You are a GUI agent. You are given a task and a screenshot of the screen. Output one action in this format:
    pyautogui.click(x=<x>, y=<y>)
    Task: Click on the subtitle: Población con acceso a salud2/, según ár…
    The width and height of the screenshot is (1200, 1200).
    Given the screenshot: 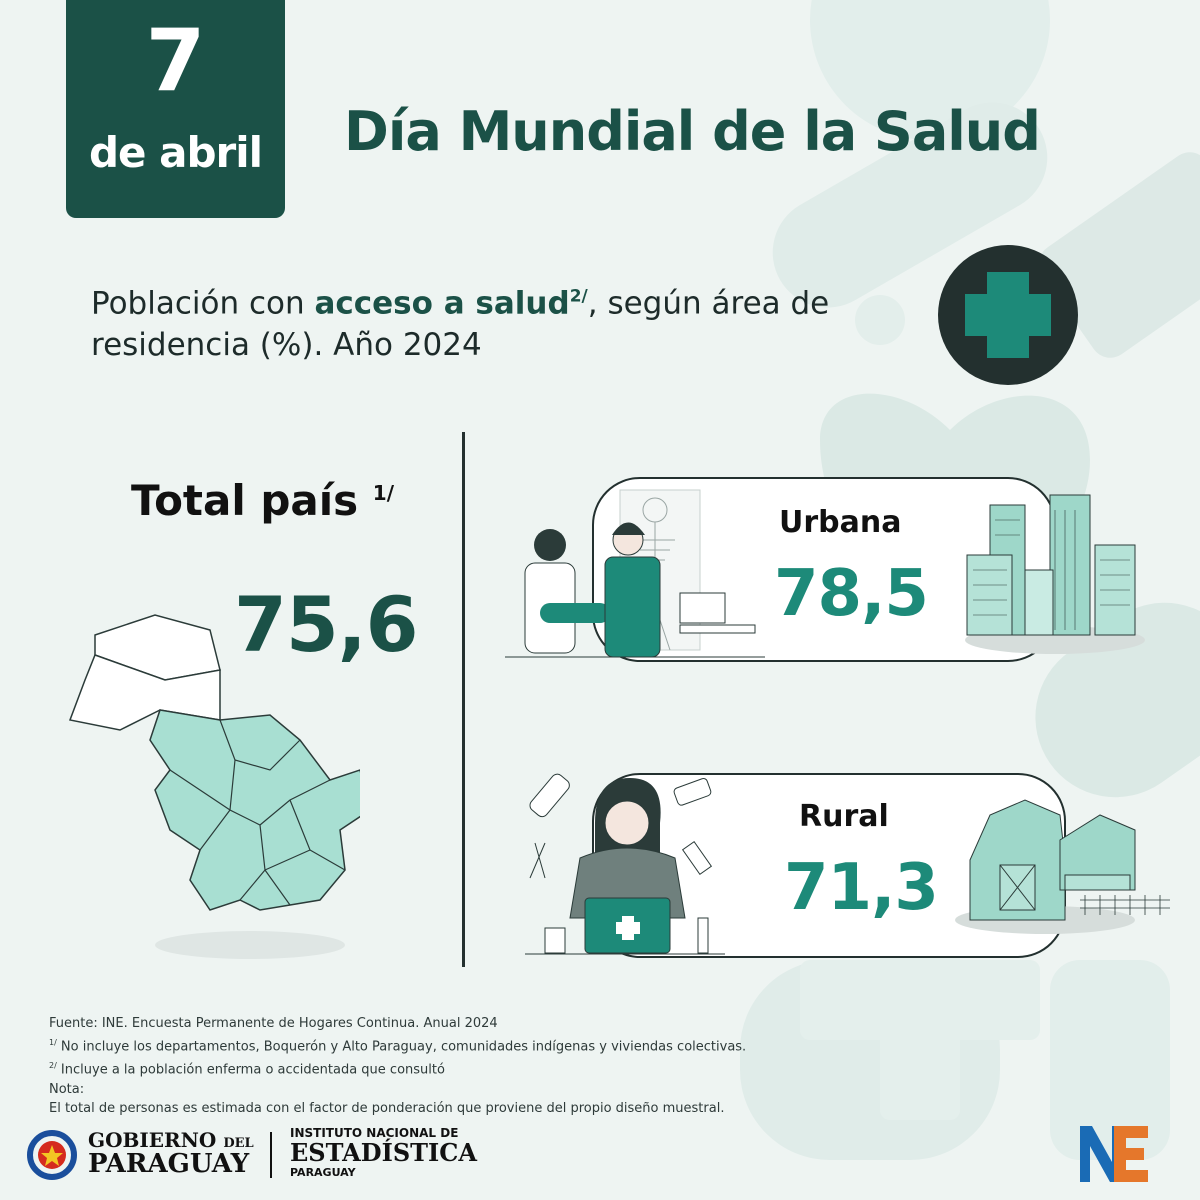 What is the action you would take?
    pyautogui.click(x=501, y=321)
    